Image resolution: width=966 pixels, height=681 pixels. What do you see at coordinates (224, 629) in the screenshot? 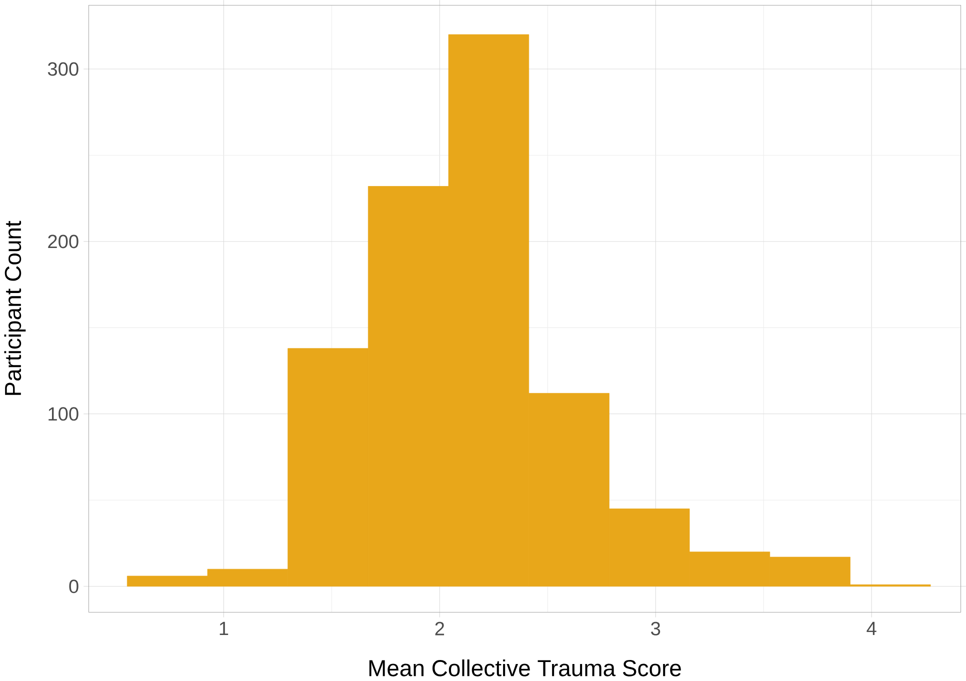
I see `x-tick-label: 1` at bounding box center [224, 629].